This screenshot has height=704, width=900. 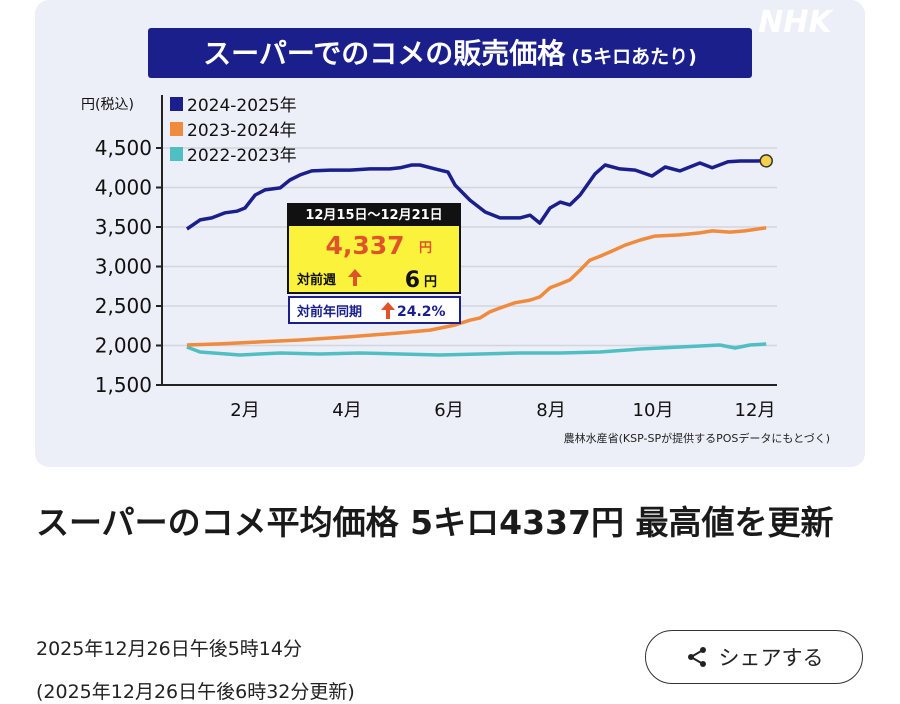 I want to click on x-tick-label: 6月, so click(x=448, y=410).